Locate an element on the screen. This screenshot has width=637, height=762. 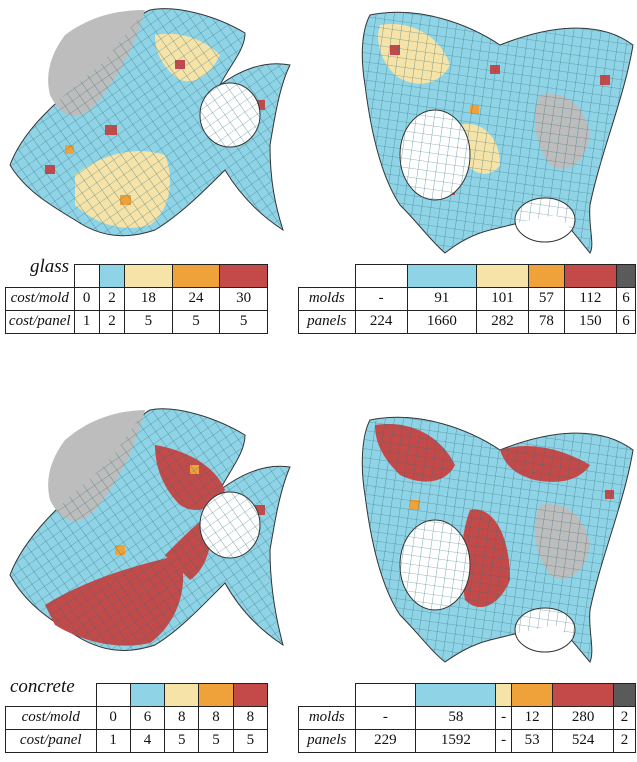
concrete-cost-table: cost/mold 0 6 8 8 8 cost/panel 1 4 5 5 5 is located at coordinates (137, 718).